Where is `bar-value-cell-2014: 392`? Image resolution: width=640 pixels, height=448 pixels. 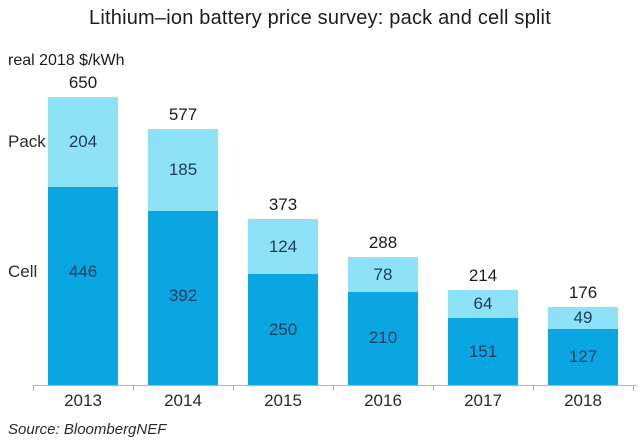
bar-value-cell-2014: 392 is located at coordinates (183, 296).